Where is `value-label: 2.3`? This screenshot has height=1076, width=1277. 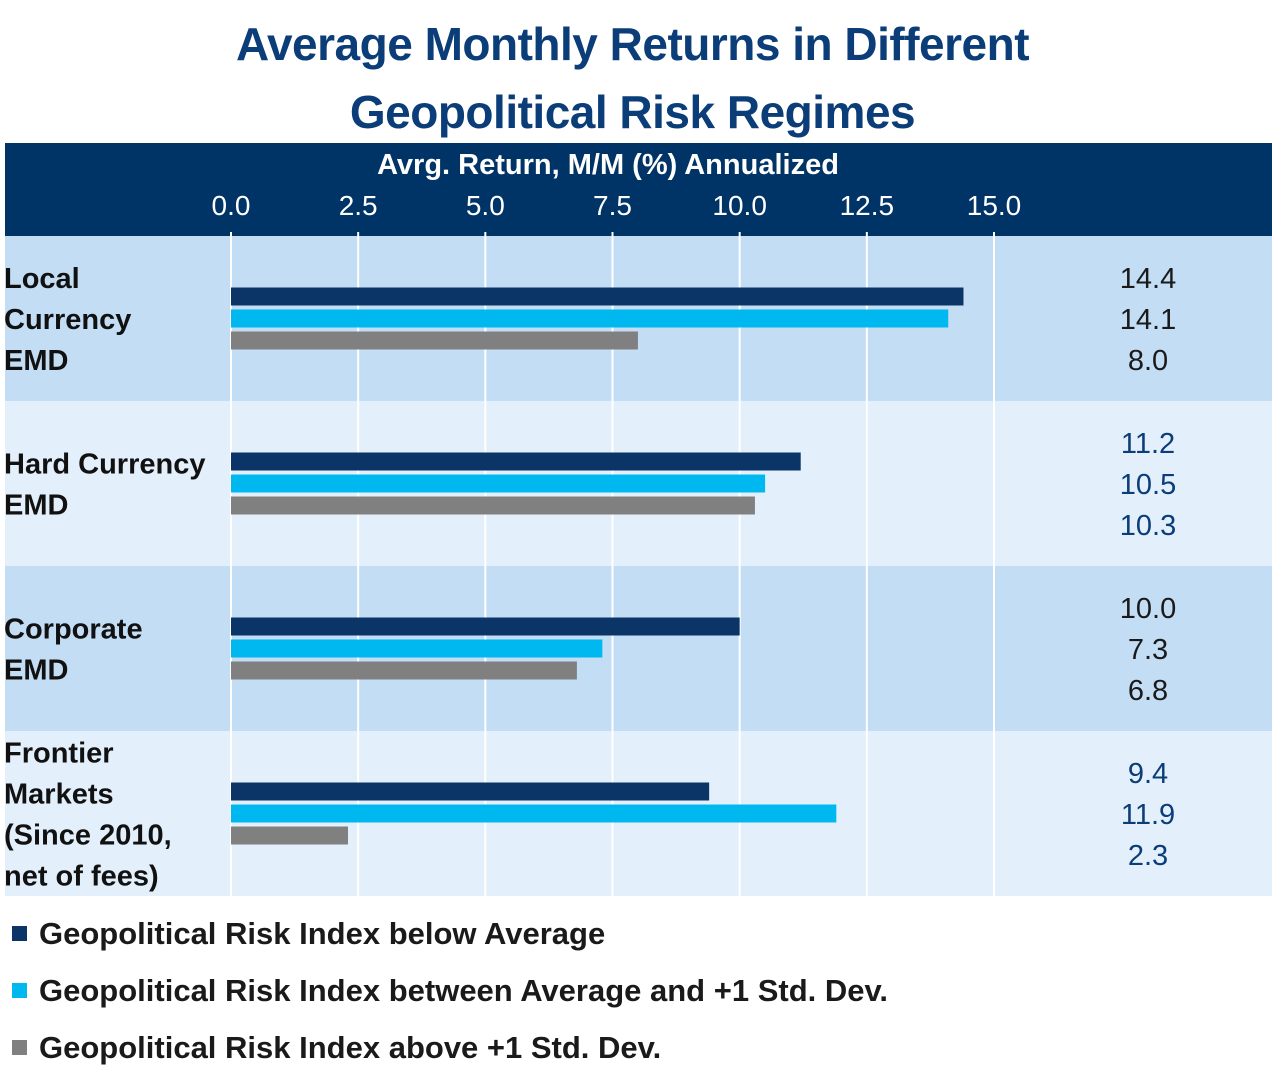 value-label: 2.3 is located at coordinates (1148, 856).